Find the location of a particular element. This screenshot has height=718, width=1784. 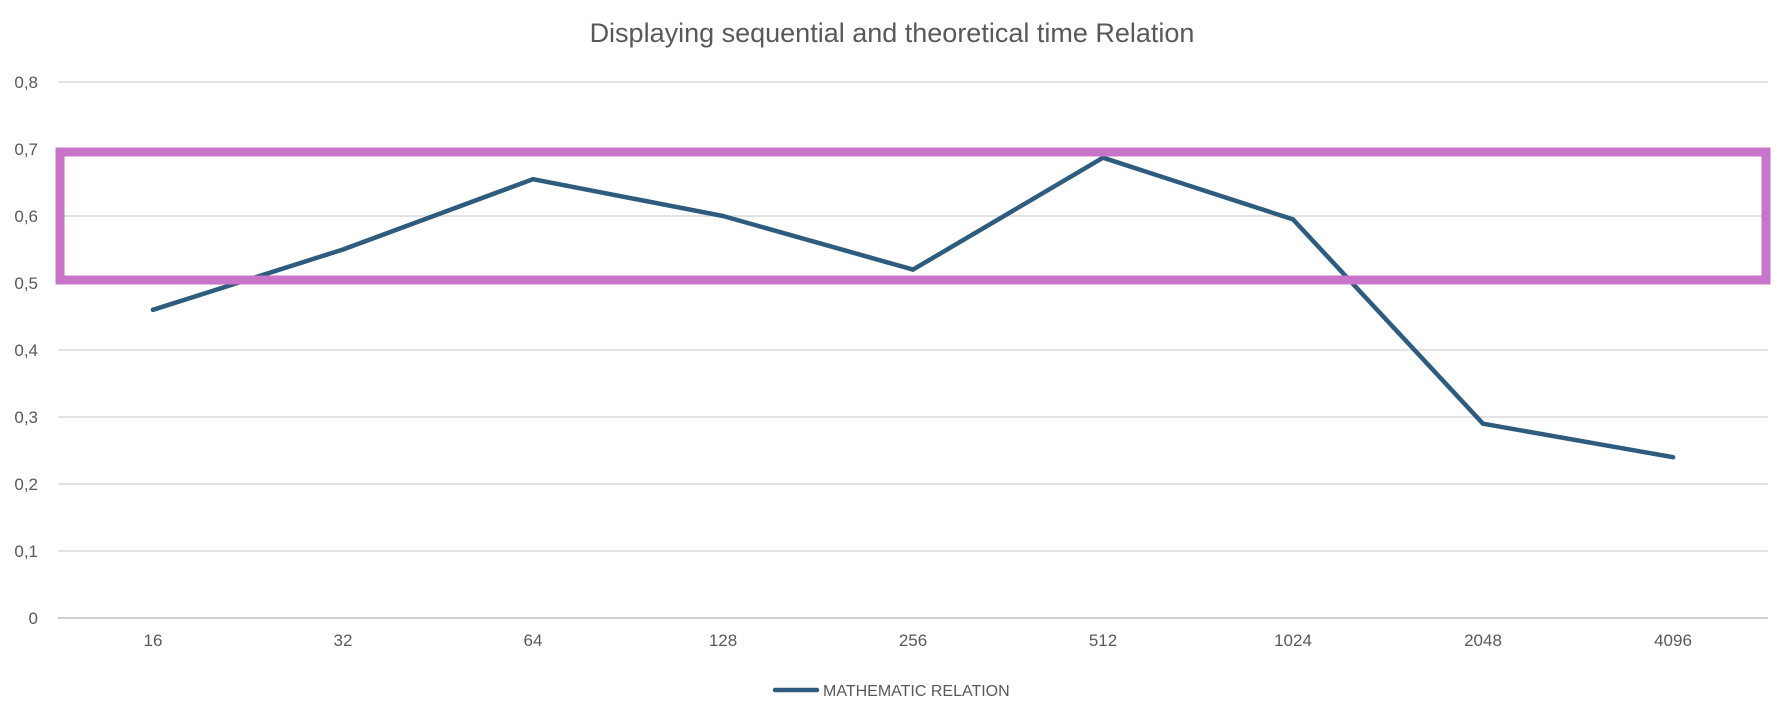

x-tick-label: 512 is located at coordinates (1103, 640).